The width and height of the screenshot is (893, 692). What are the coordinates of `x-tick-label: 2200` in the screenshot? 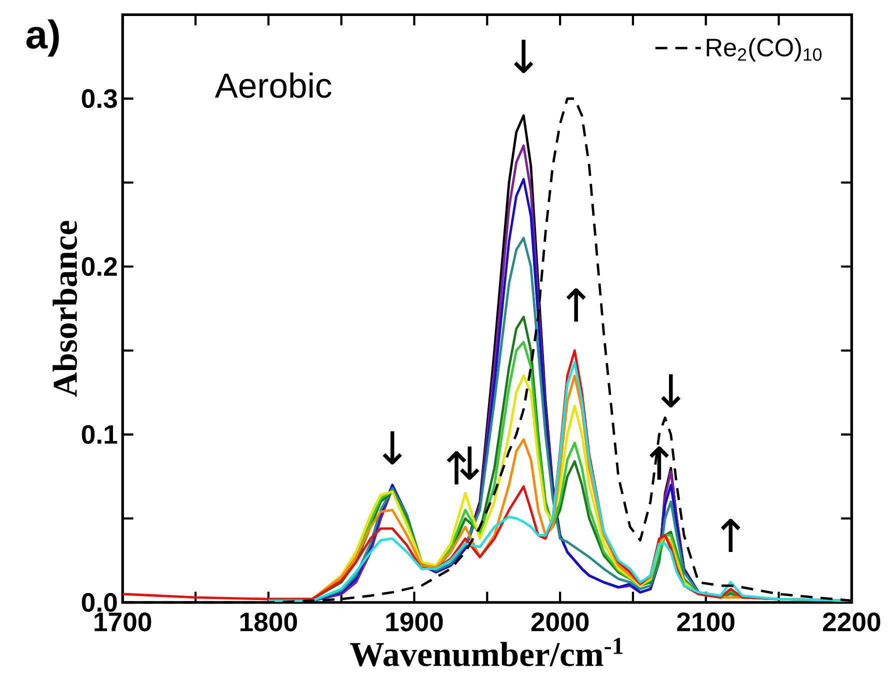 It's located at (851, 622).